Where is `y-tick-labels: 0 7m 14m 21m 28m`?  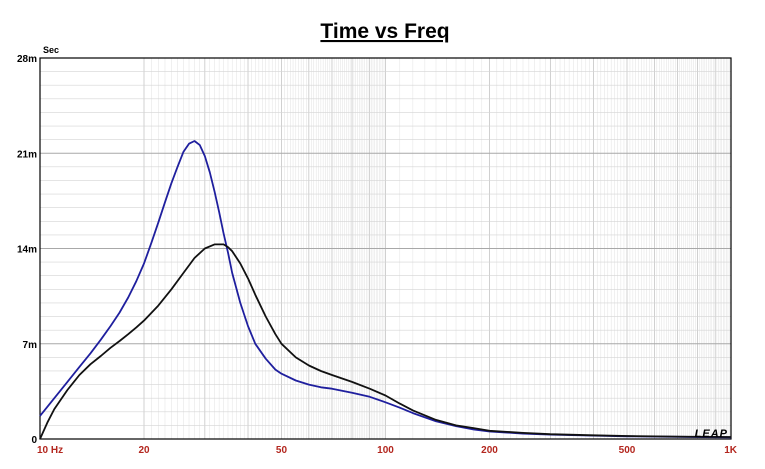 y-tick-labels: 0 7m 14m 21m 28m is located at coordinates (27, 250).